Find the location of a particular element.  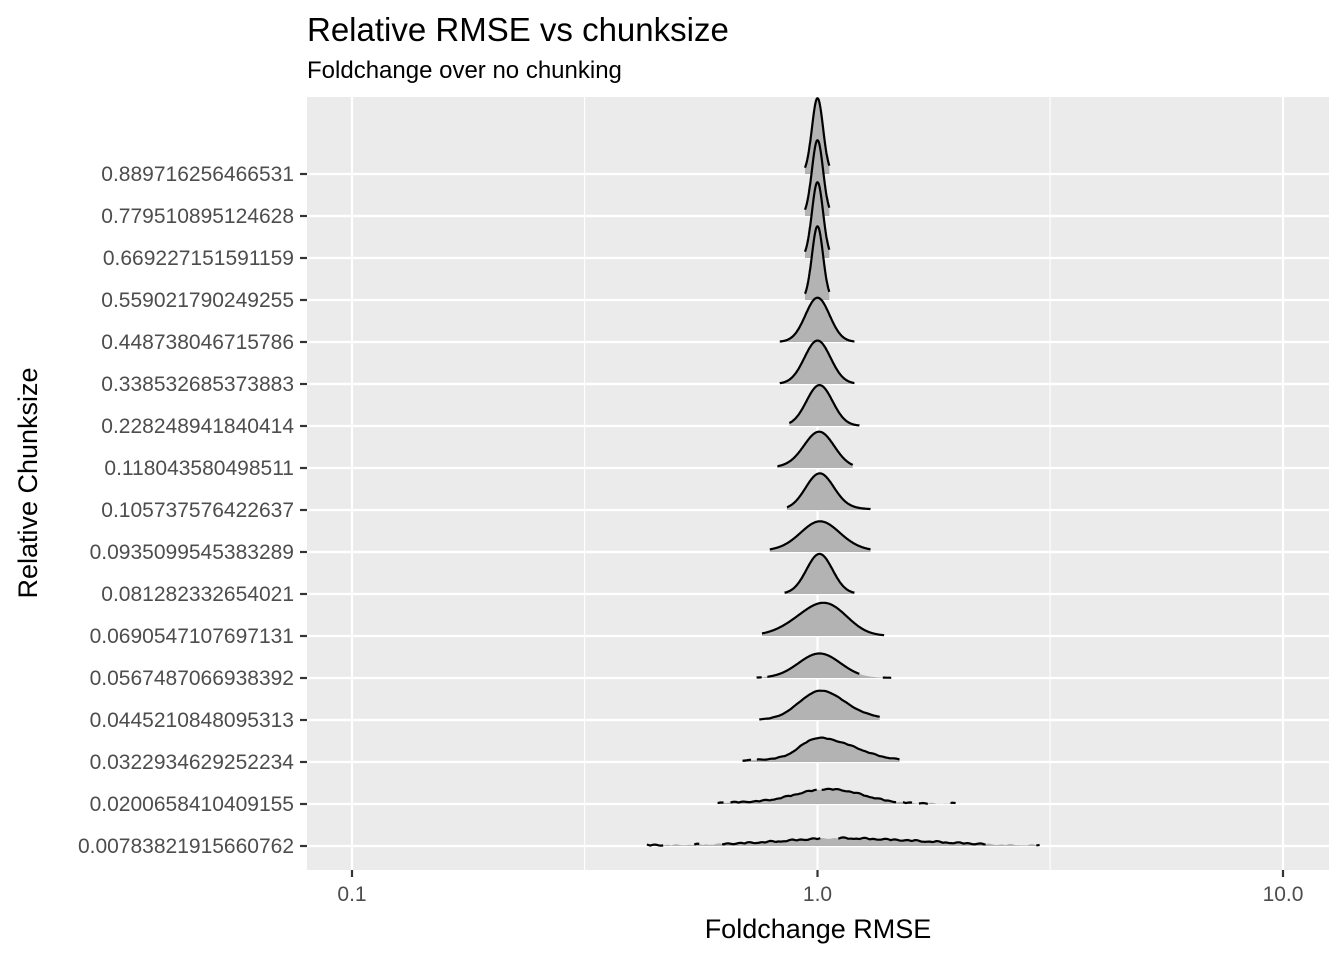

y-tick-label: 0.448738046715786 is located at coordinates (197, 342).